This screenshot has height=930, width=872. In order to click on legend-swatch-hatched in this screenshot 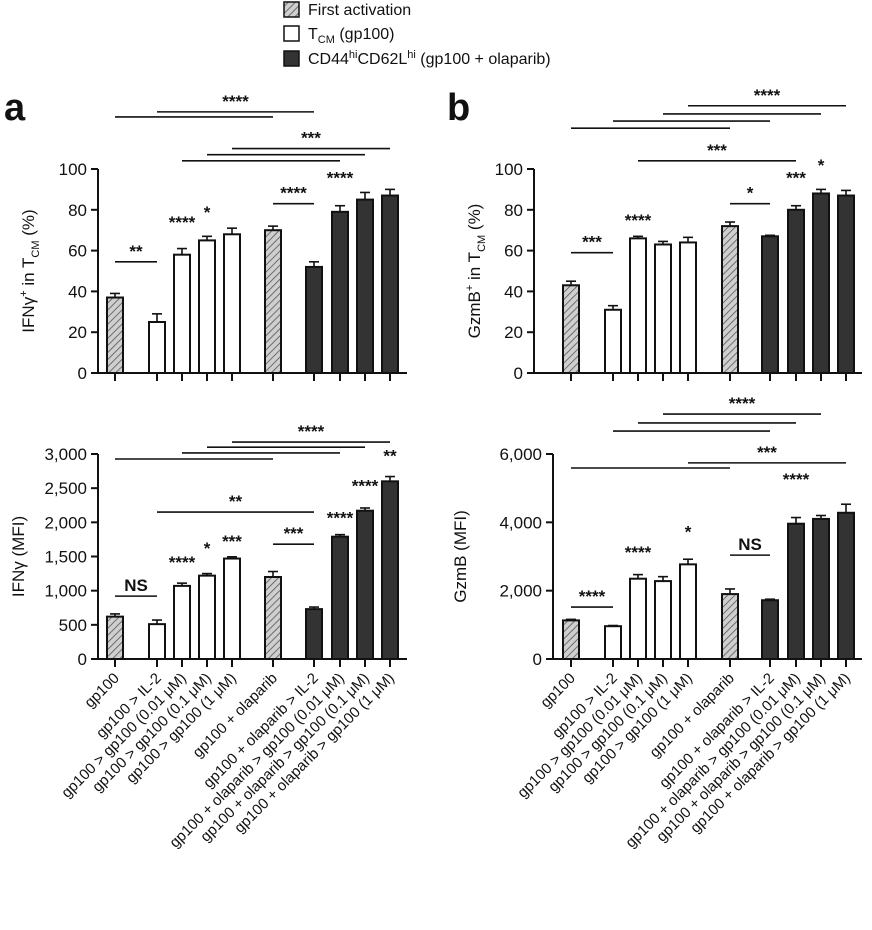, I will do `click(291, 9)`.